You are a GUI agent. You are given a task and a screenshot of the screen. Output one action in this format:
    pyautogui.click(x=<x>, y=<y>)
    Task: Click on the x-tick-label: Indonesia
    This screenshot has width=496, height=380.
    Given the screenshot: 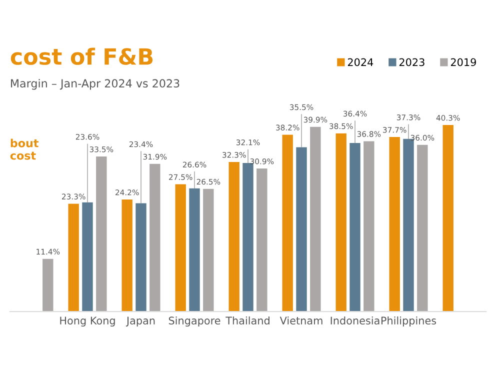 What is the action you would take?
    pyautogui.click(x=355, y=320)
    